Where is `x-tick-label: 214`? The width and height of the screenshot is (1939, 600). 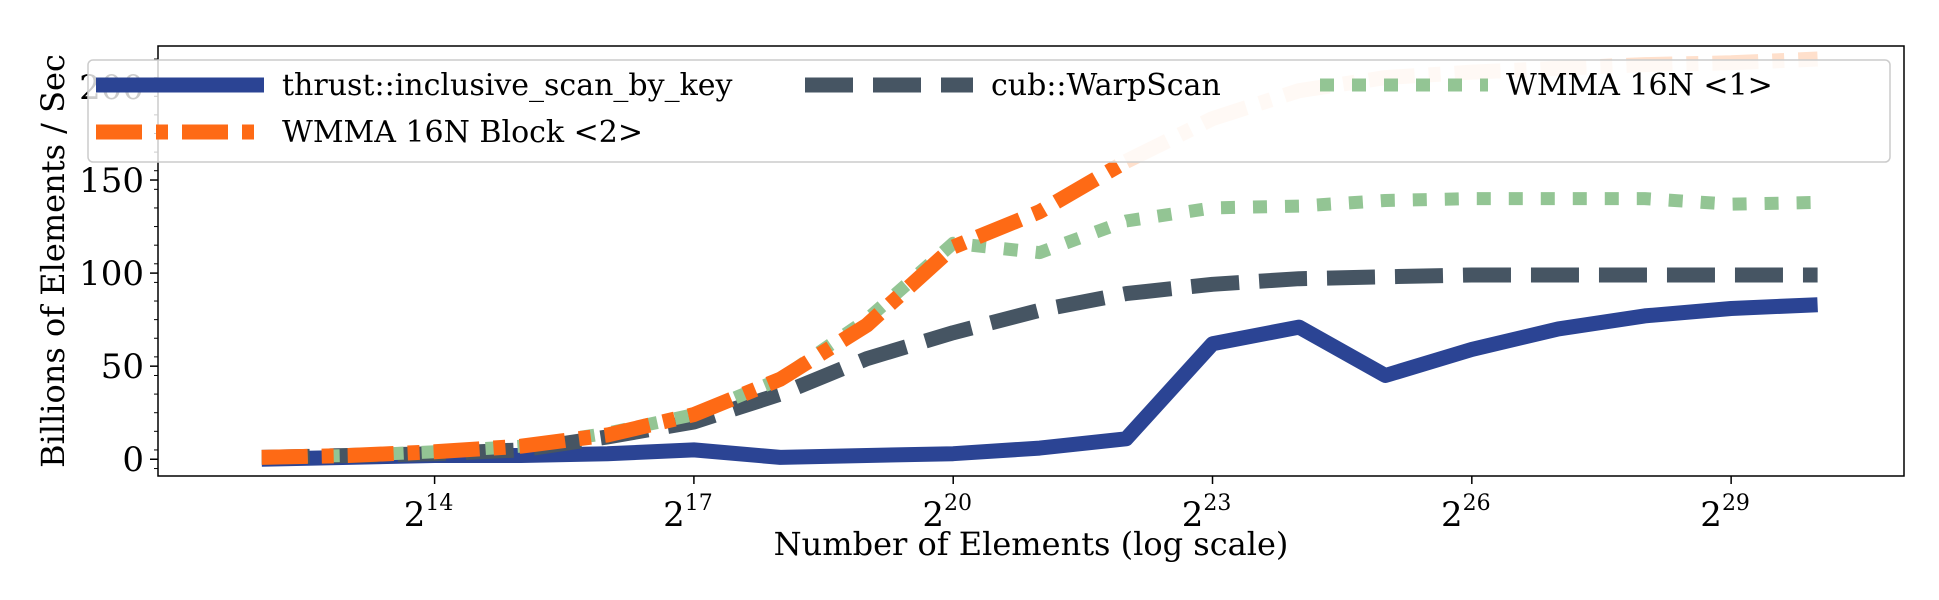 x-tick-label: 214 is located at coordinates (429, 513).